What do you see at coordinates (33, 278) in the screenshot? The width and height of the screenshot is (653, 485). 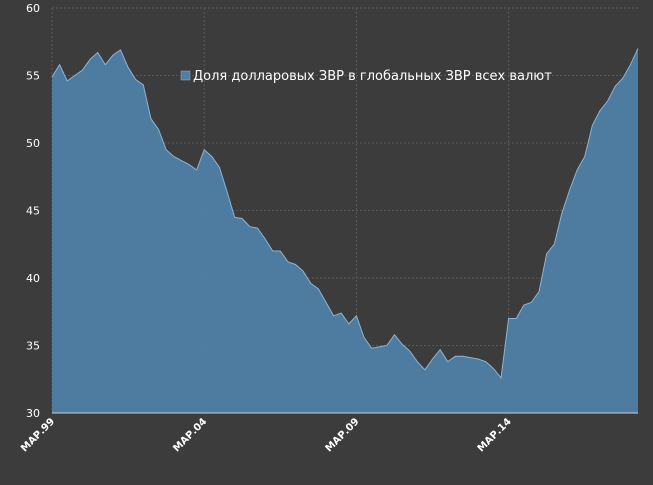 I see `y-tick-label: 40` at bounding box center [33, 278].